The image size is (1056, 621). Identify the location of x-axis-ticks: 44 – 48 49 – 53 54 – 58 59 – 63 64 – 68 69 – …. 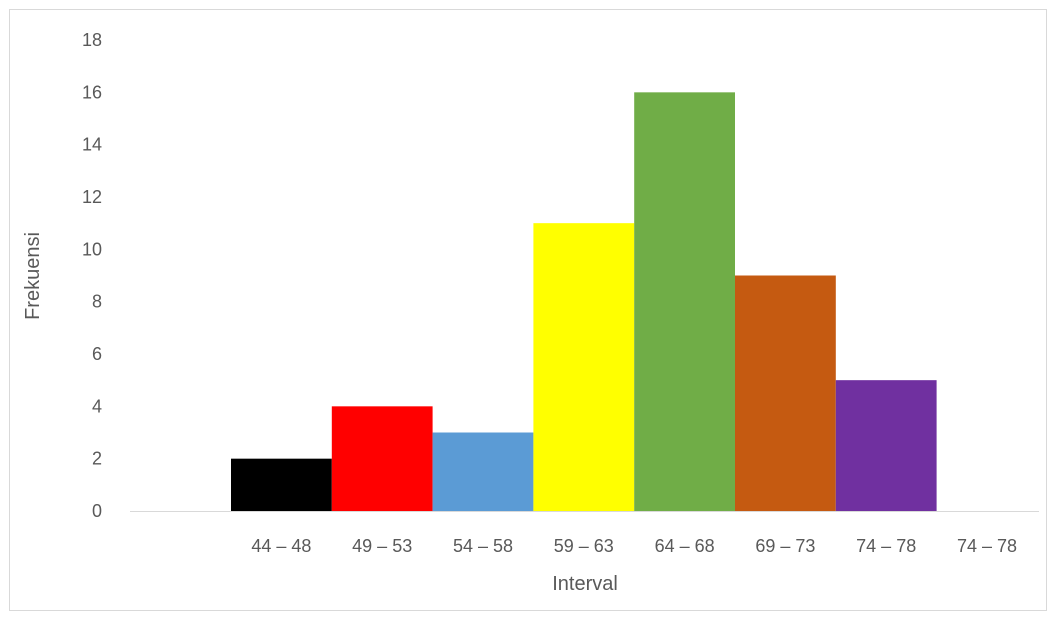
(634, 546).